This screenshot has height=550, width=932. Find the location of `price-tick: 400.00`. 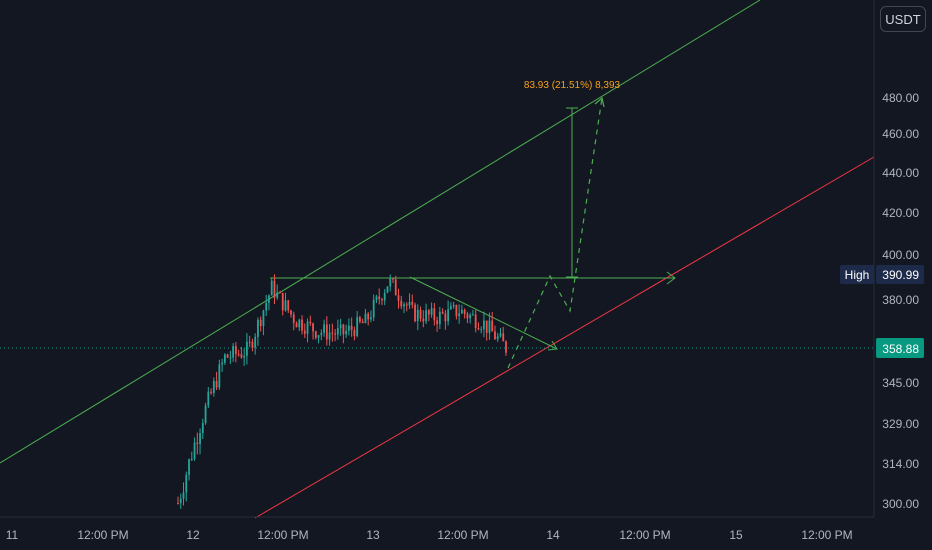

price-tick: 400.00 is located at coordinates (900, 255).